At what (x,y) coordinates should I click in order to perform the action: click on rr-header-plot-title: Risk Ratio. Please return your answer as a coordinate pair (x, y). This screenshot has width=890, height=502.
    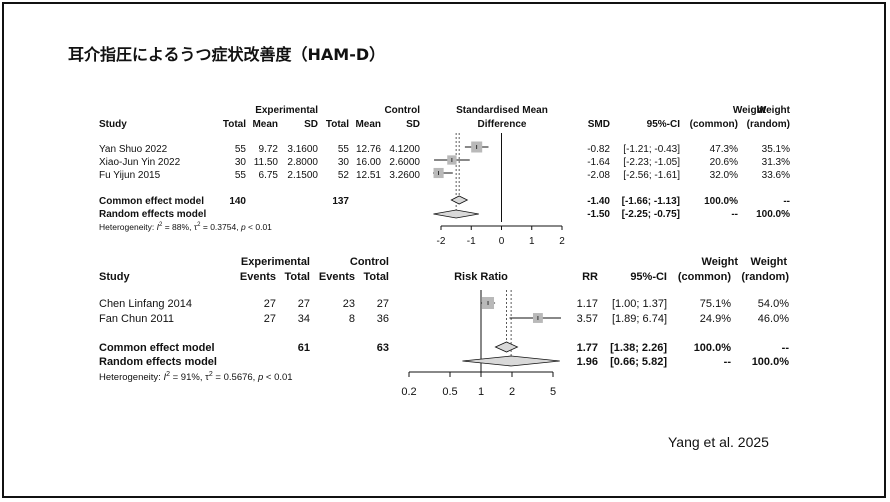
    Looking at the image, I should click on (481, 277).